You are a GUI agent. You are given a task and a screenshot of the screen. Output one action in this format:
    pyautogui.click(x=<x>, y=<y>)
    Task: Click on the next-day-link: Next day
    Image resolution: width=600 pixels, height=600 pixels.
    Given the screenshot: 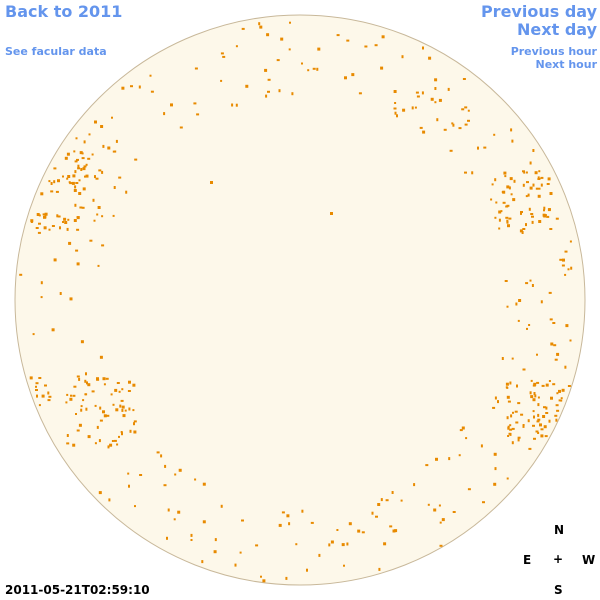 What is the action you would take?
    pyautogui.click(x=557, y=29)
    